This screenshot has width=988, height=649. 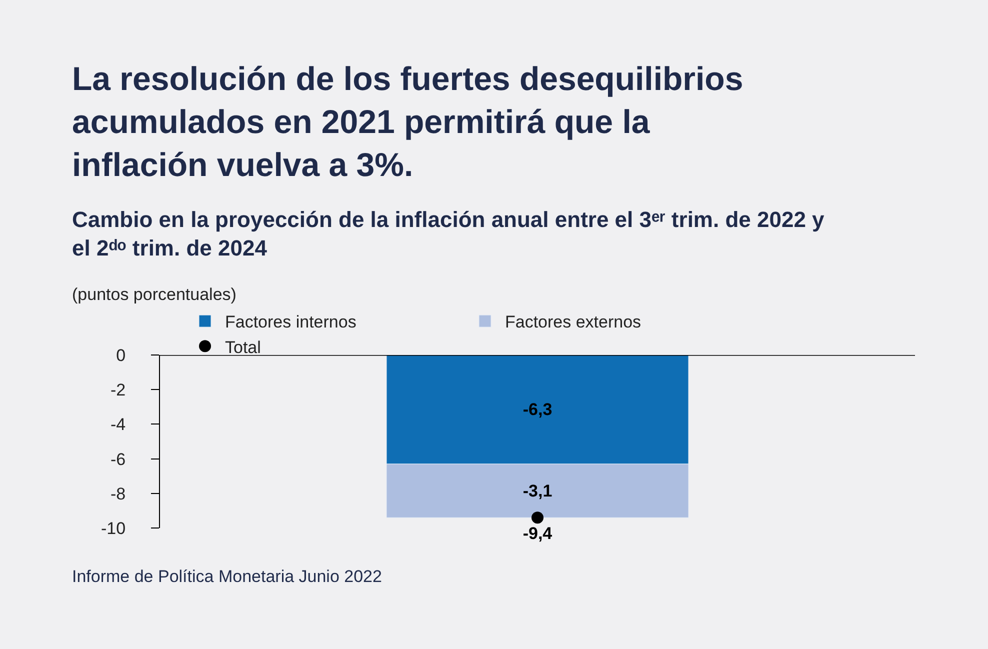 I want to click on legend-label: Factores internos, so click(x=290, y=322).